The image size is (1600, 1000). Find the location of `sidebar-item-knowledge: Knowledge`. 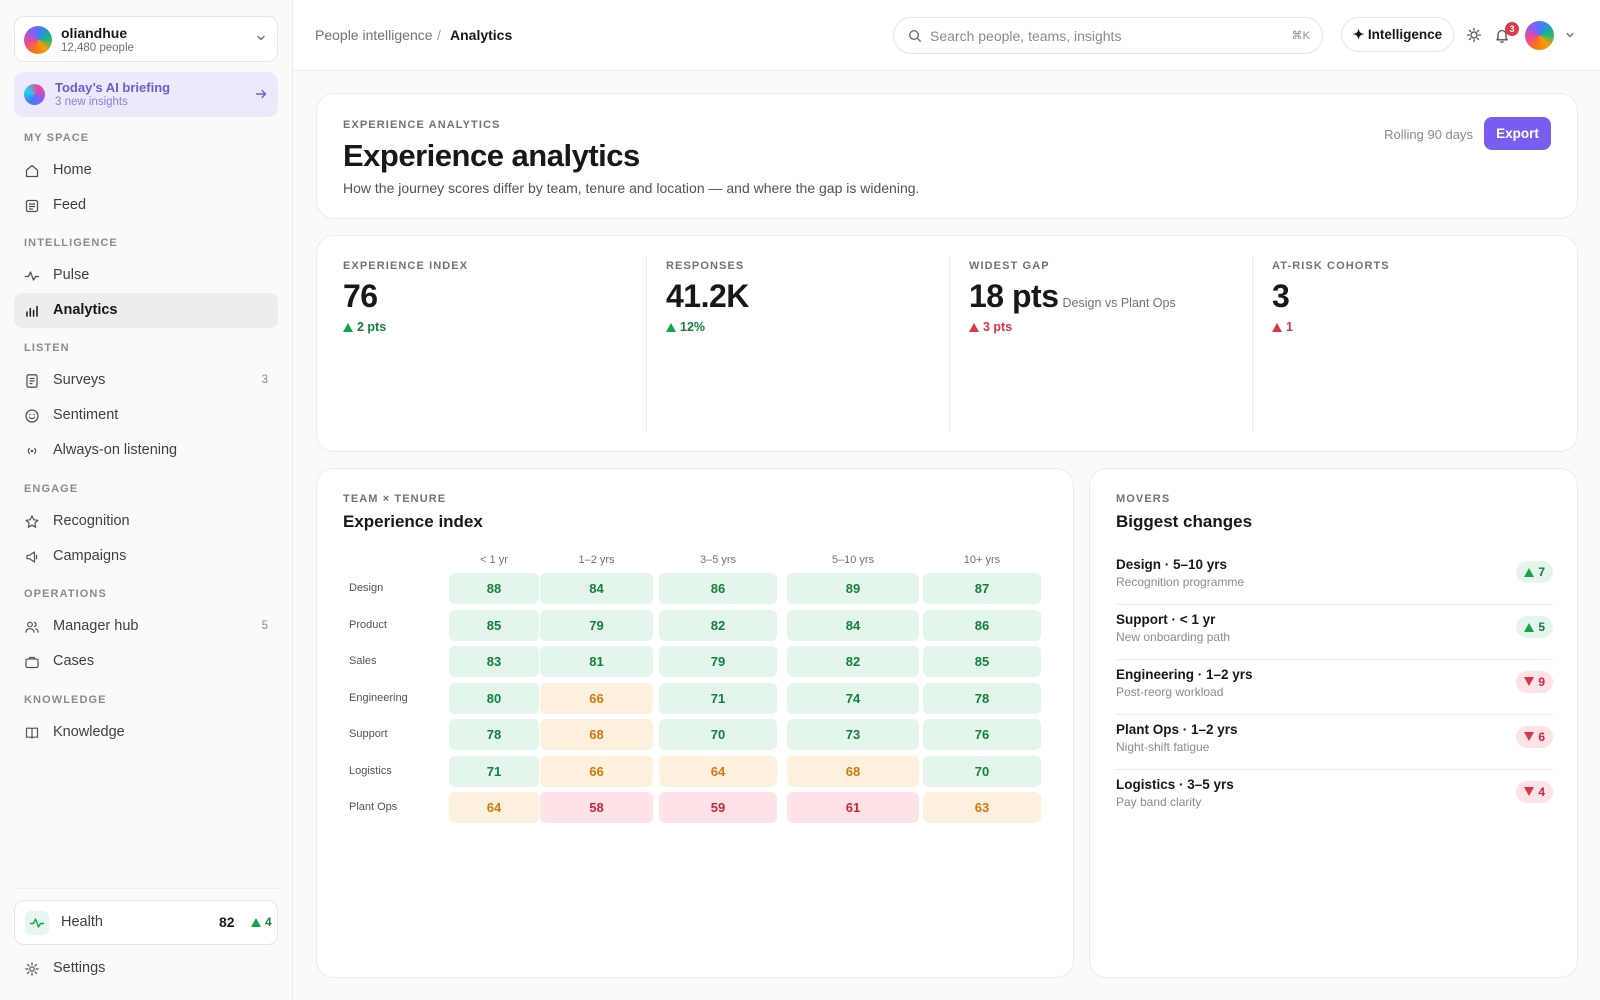

sidebar-item-knowledge: Knowledge is located at coordinates (146, 732).